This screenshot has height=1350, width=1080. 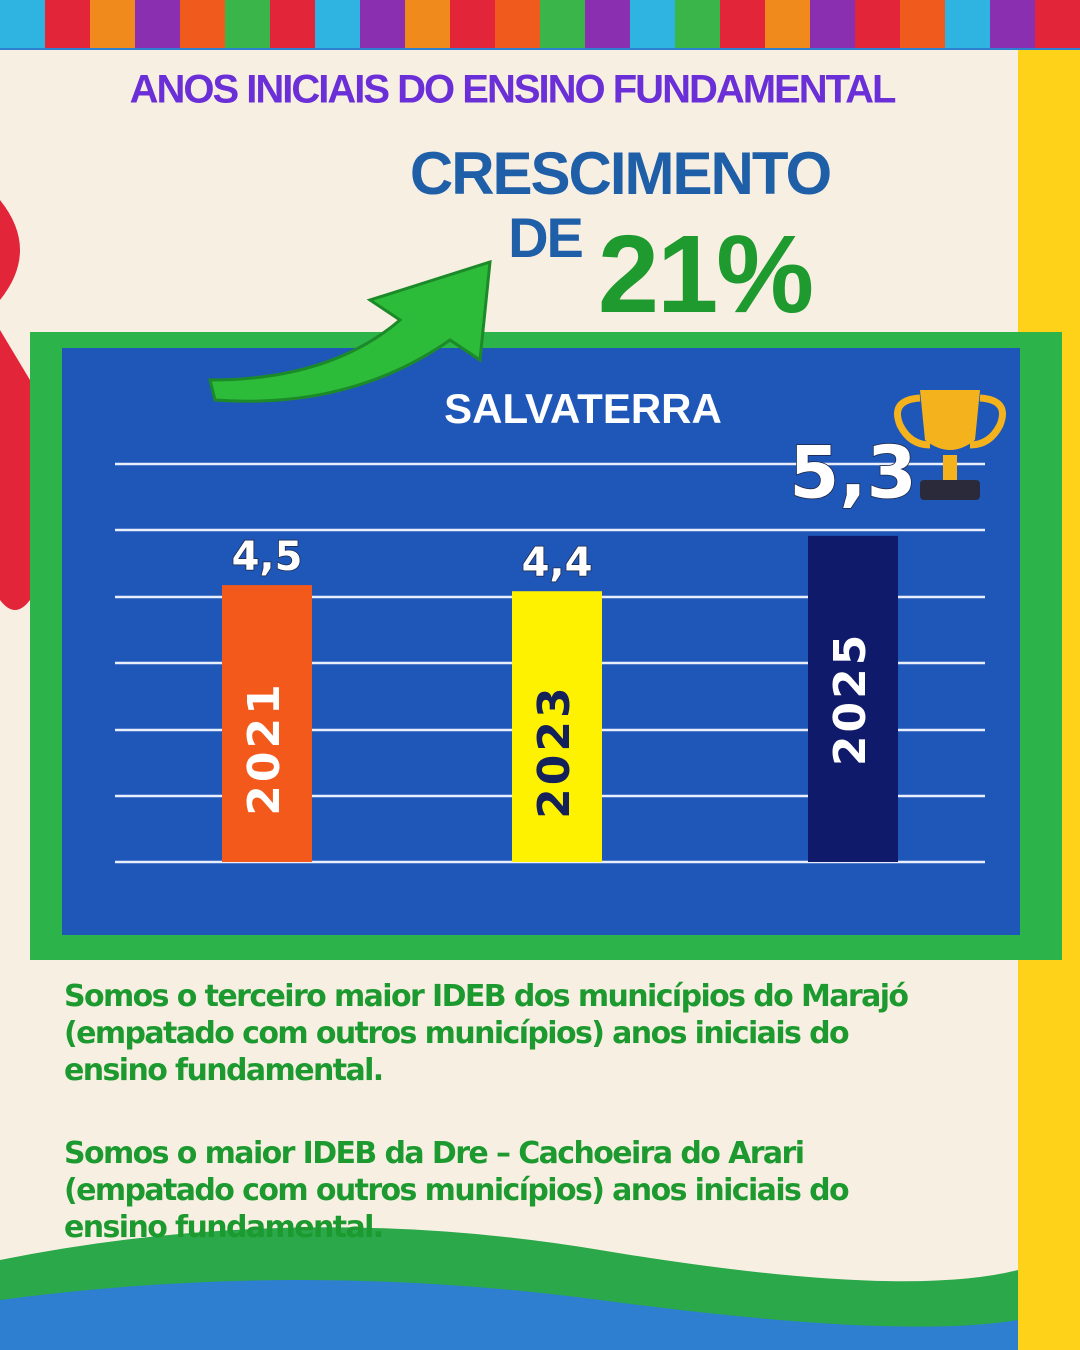 I want to click on trophy, so click(x=950, y=445).